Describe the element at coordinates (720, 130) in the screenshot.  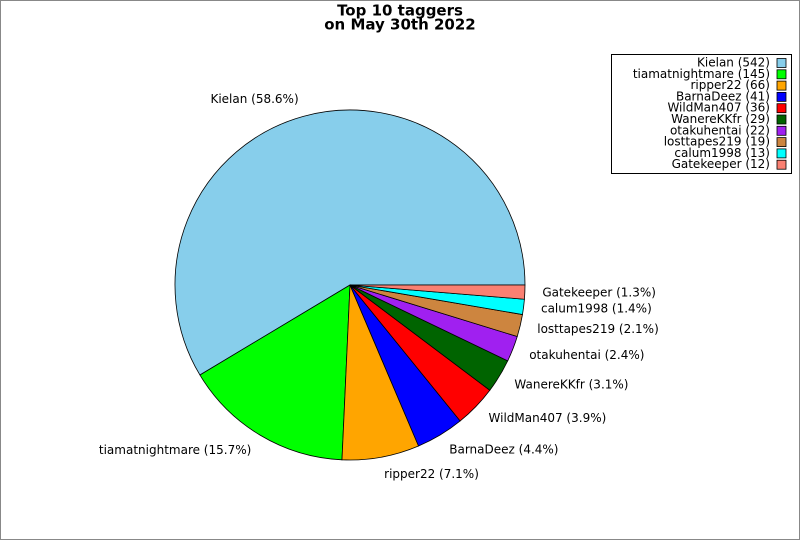
I see `legend-label: otakuhentai (22)` at that location.